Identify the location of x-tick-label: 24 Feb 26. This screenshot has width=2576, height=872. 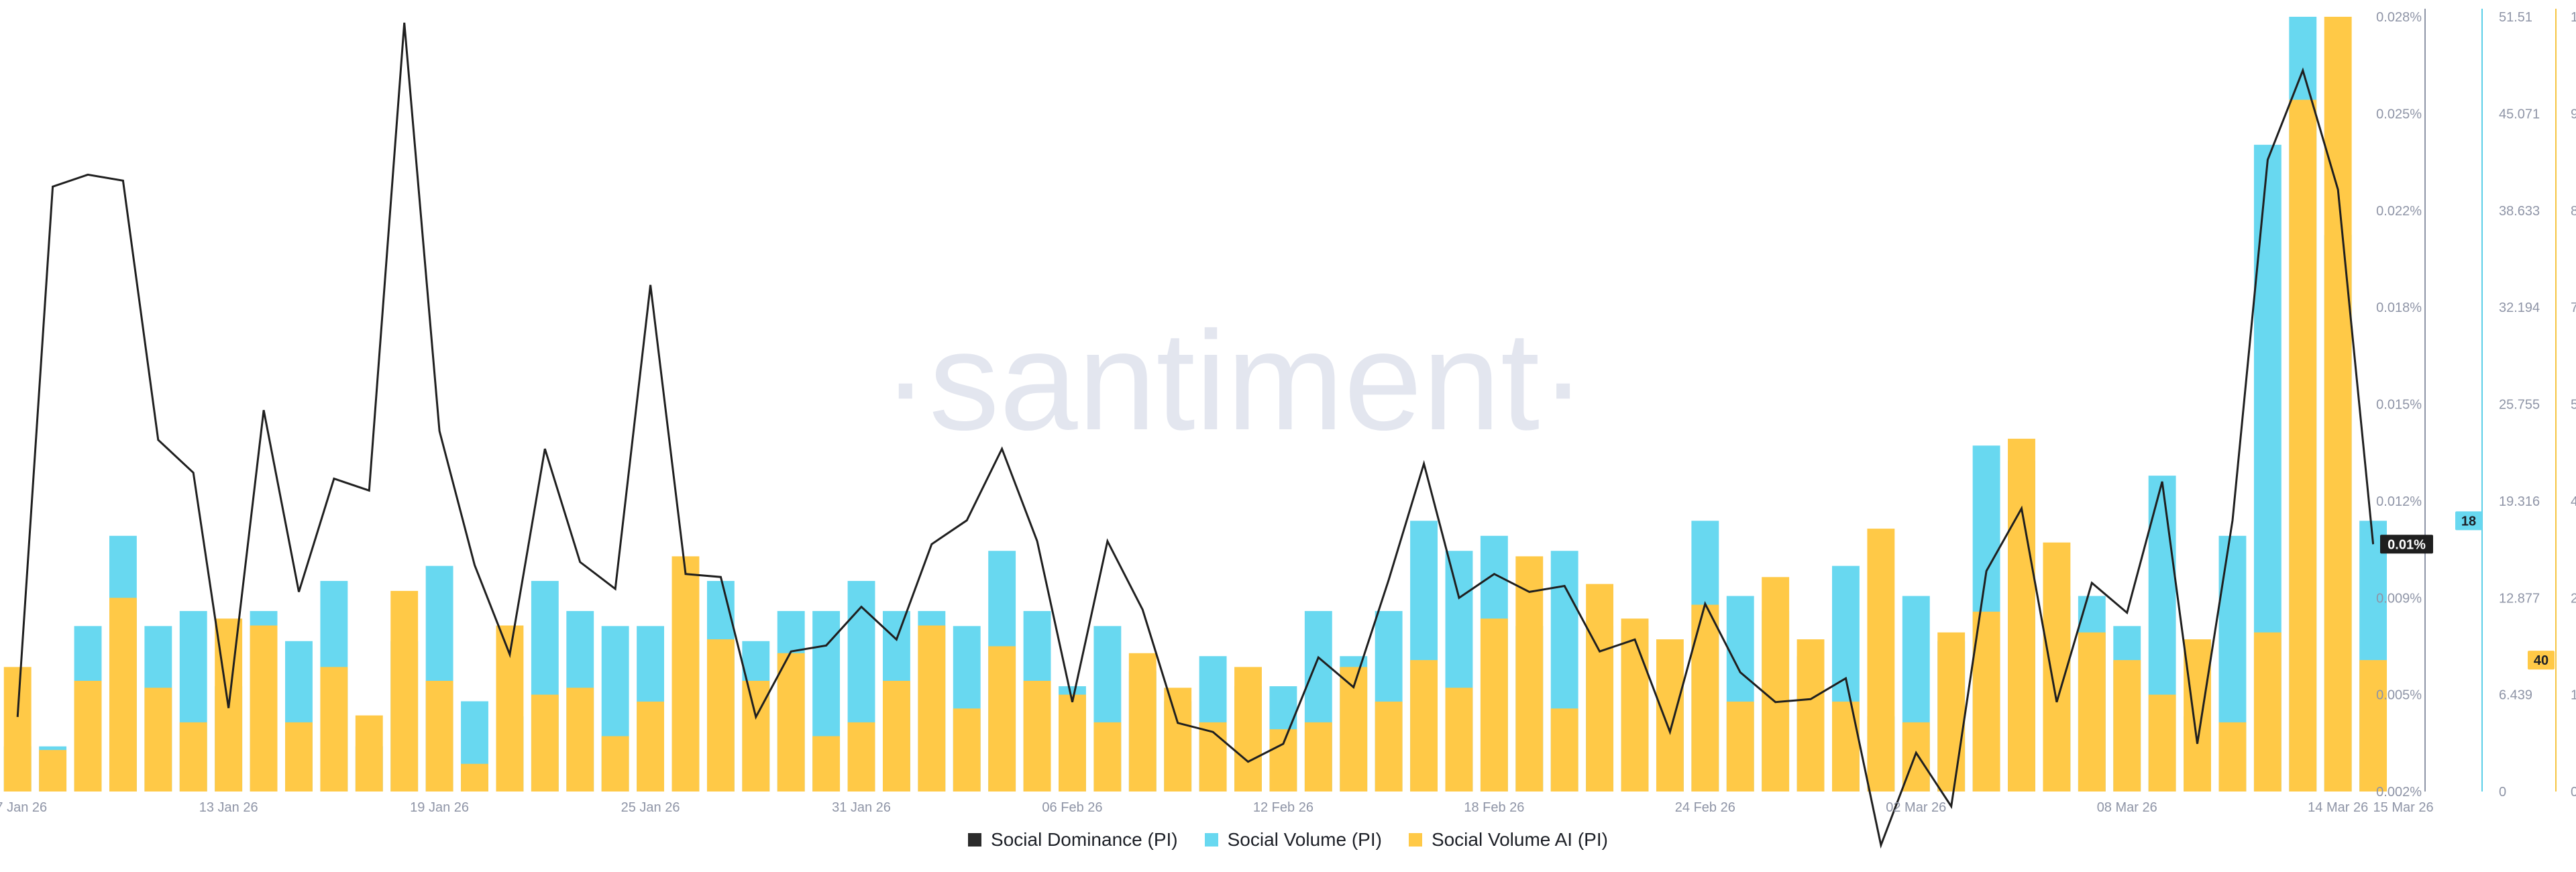
(1705, 807).